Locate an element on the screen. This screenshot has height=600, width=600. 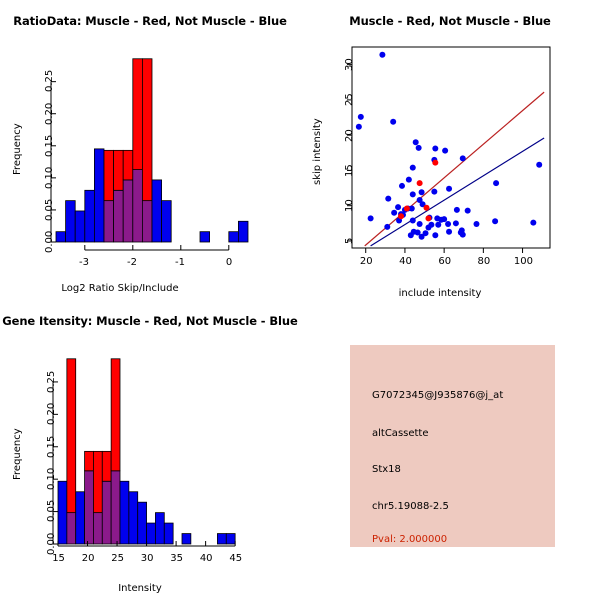
scatter-points is located at coordinates (449, 145).